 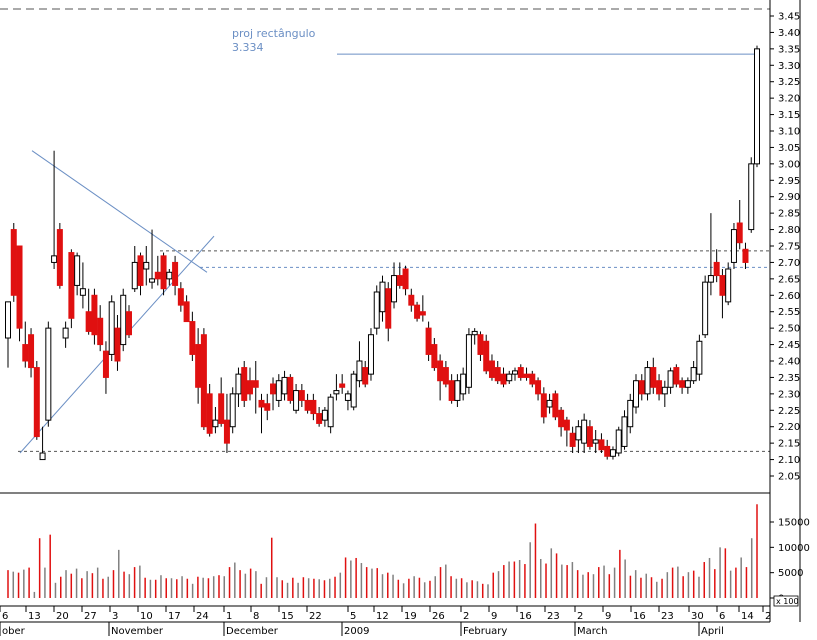 I want to click on day-label: 13, so click(x=34, y=616).